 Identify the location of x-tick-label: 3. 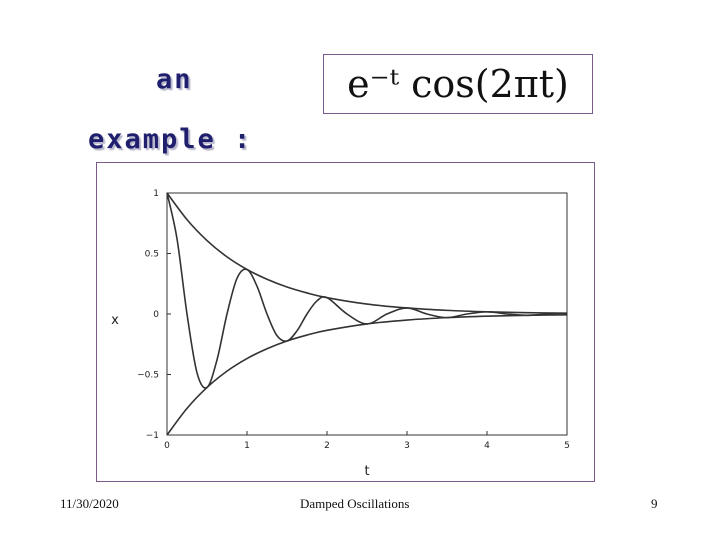
(407, 446).